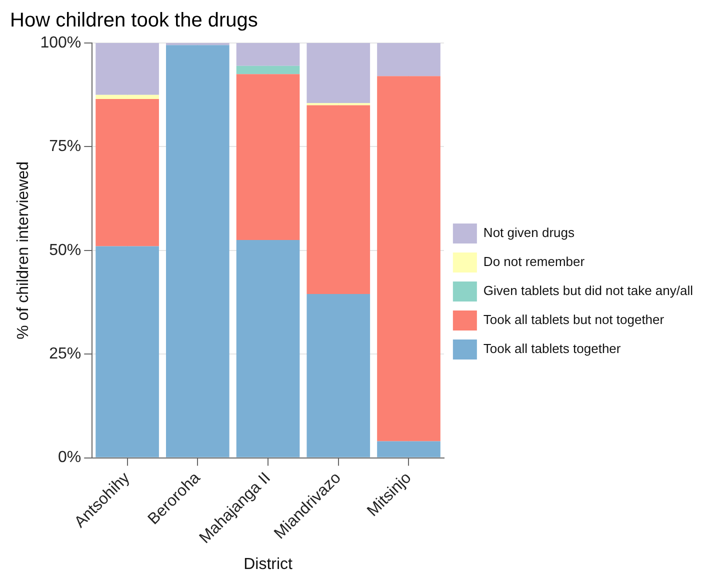  What do you see at coordinates (65, 354) in the screenshot?
I see `y-tick-label: 25%` at bounding box center [65, 354].